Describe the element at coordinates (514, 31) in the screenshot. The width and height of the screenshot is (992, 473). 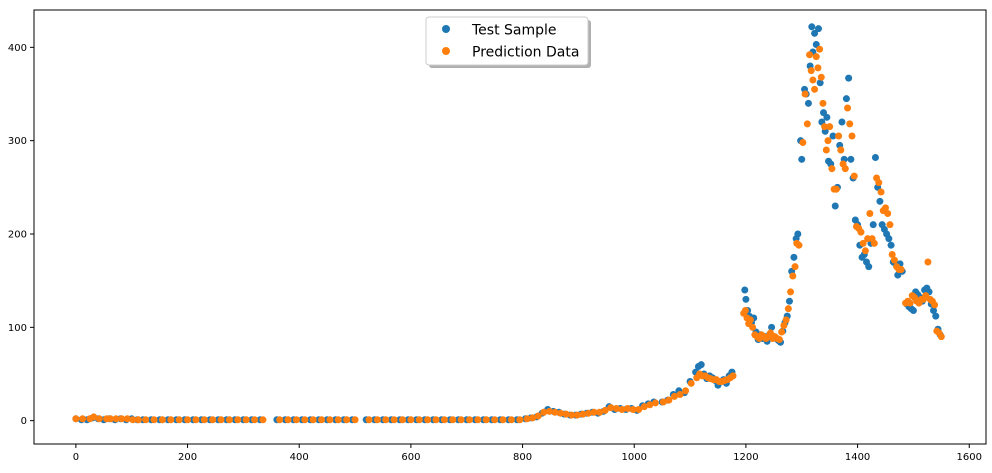
I see `legend-label-test-sample: Test Sample` at that location.